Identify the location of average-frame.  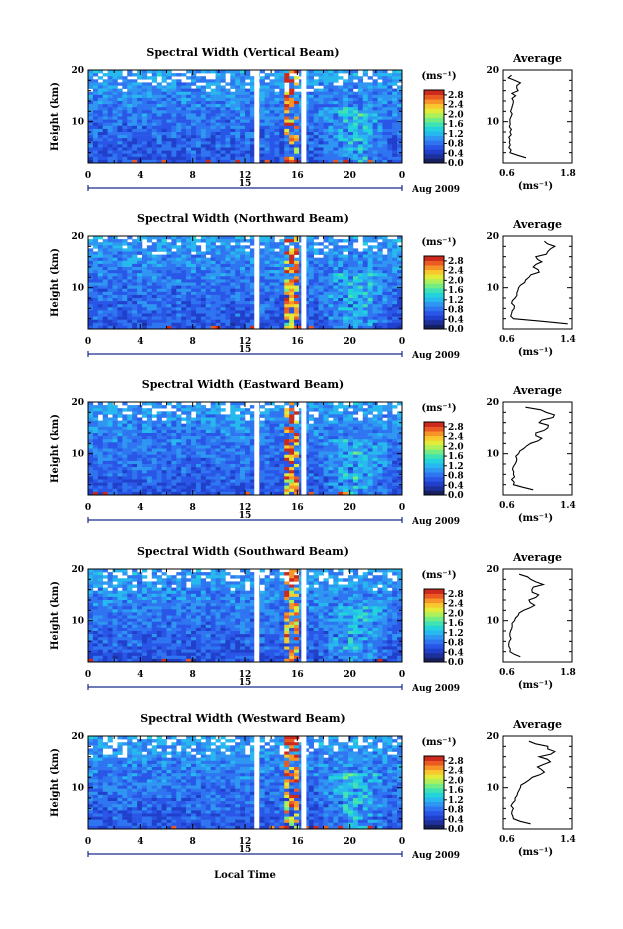
(537, 282).